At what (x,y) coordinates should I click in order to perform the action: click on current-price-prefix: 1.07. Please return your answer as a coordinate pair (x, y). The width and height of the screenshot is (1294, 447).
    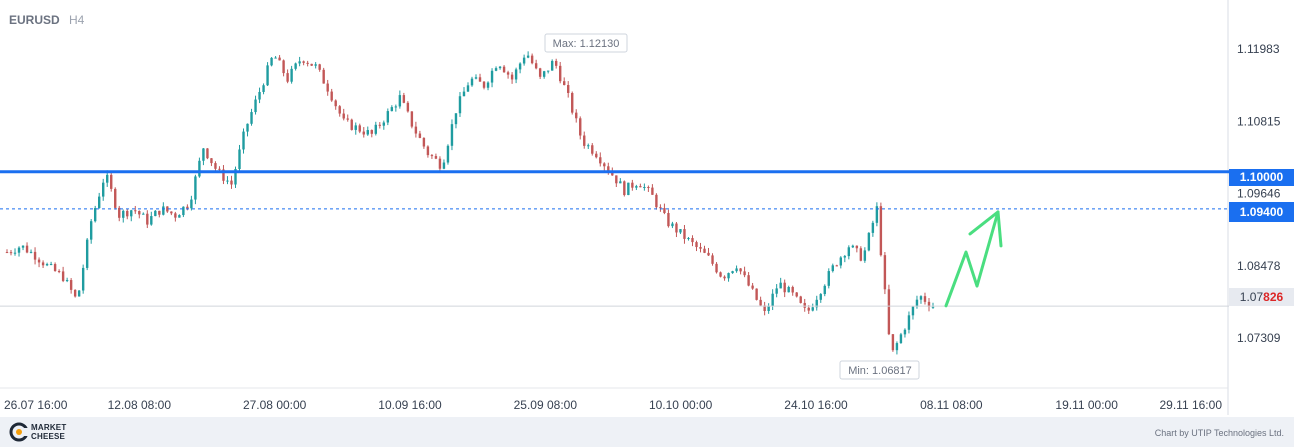
    Looking at the image, I should click on (1251, 297).